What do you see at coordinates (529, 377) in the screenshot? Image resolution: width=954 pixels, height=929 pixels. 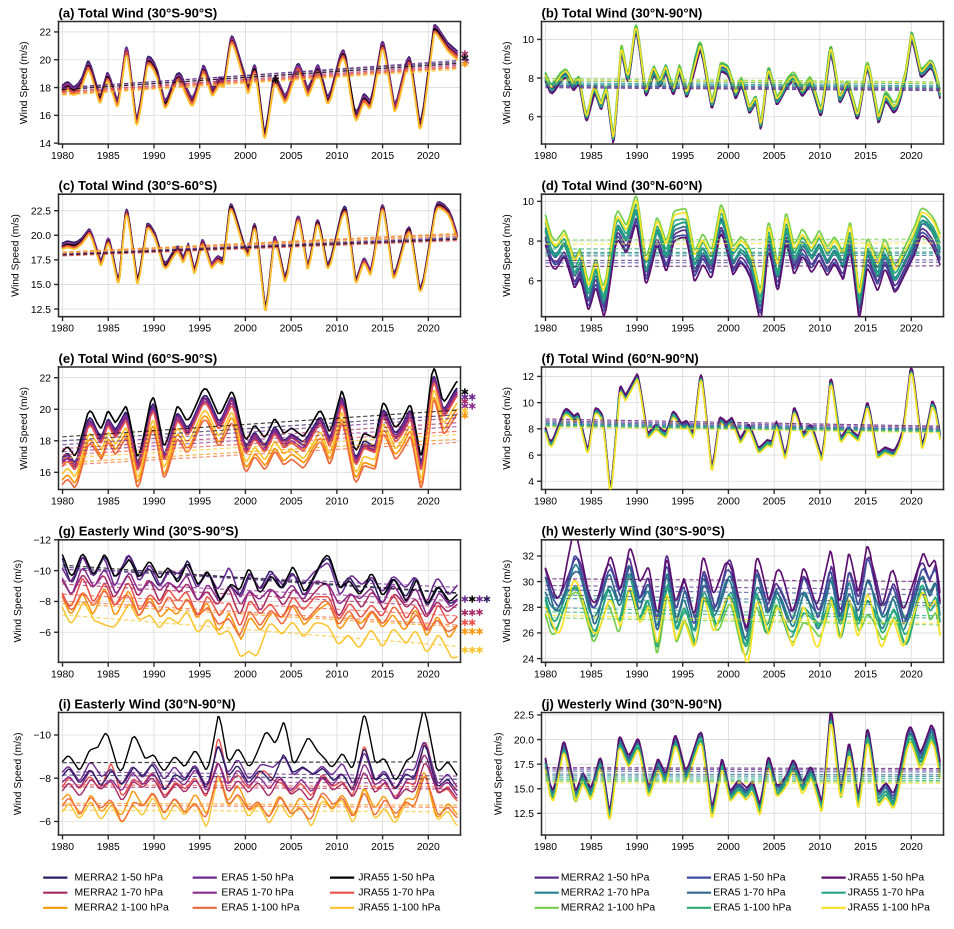 I see `svg-text: 12` at bounding box center [529, 377].